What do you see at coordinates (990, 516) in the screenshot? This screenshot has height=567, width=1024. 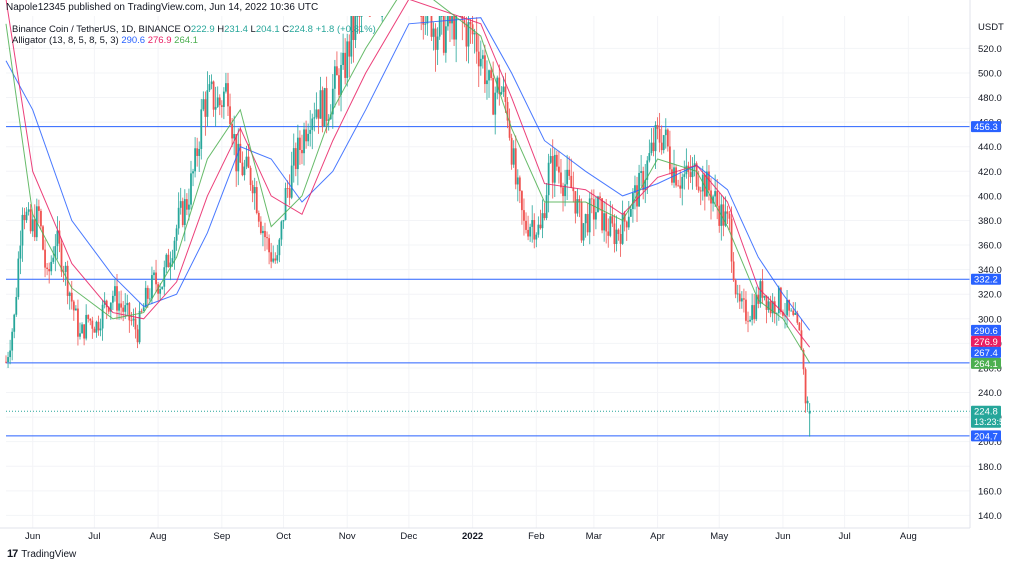 I see `y-tick-label: 140.0` at bounding box center [990, 516].